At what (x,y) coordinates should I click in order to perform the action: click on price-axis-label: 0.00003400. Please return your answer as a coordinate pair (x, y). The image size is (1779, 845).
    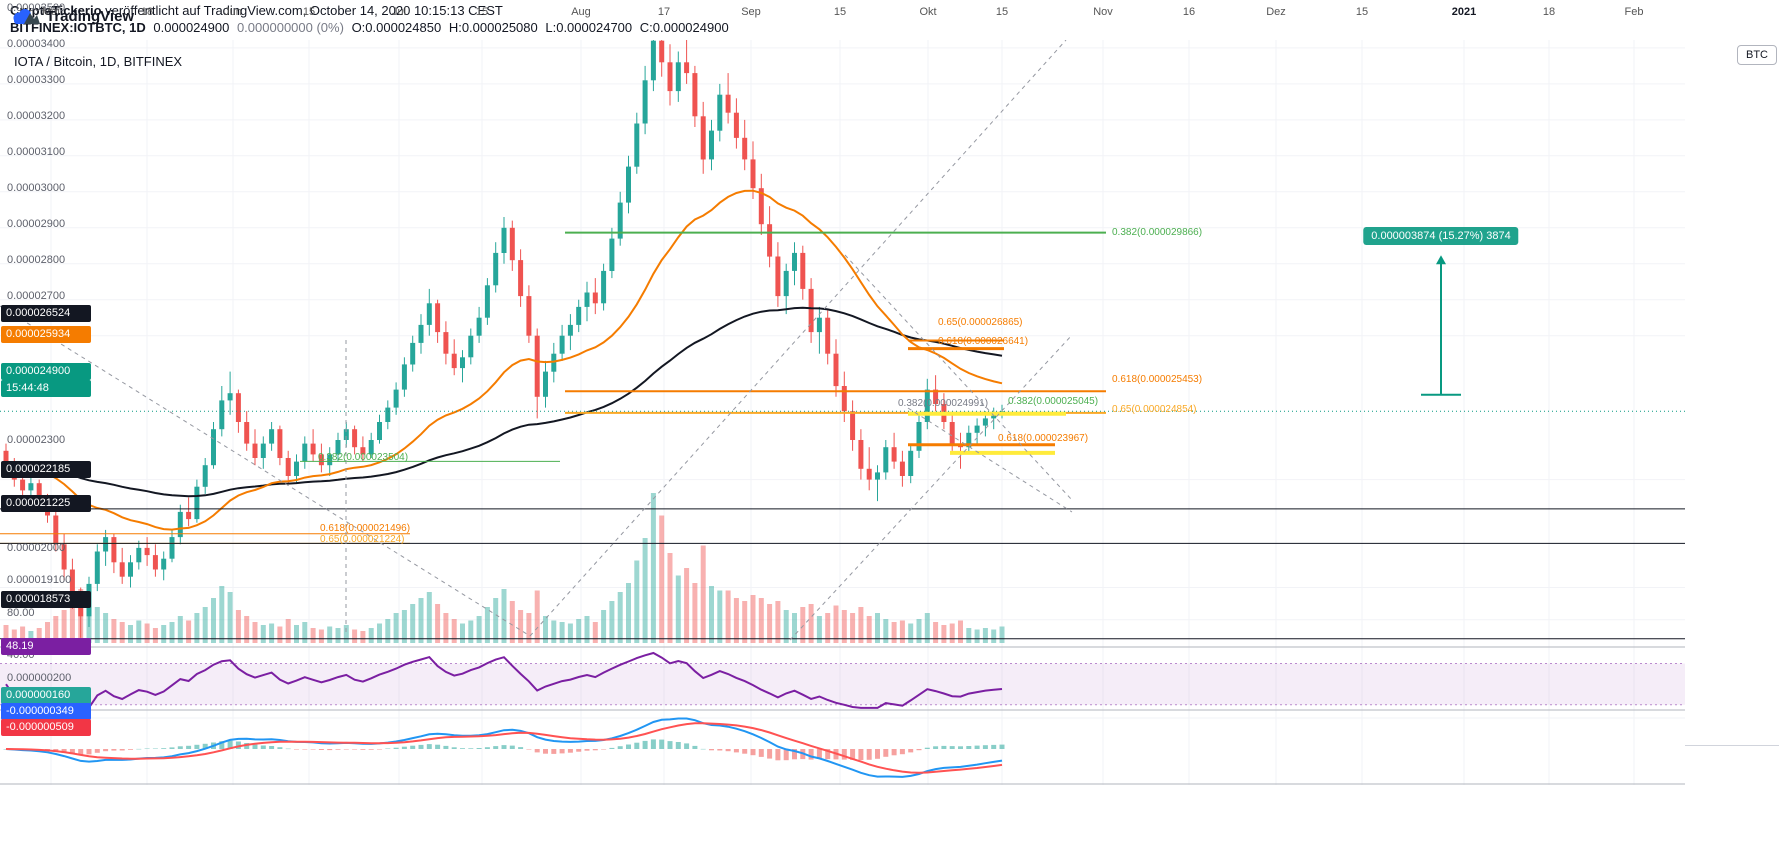
    Looking at the image, I should click on (36, 43).